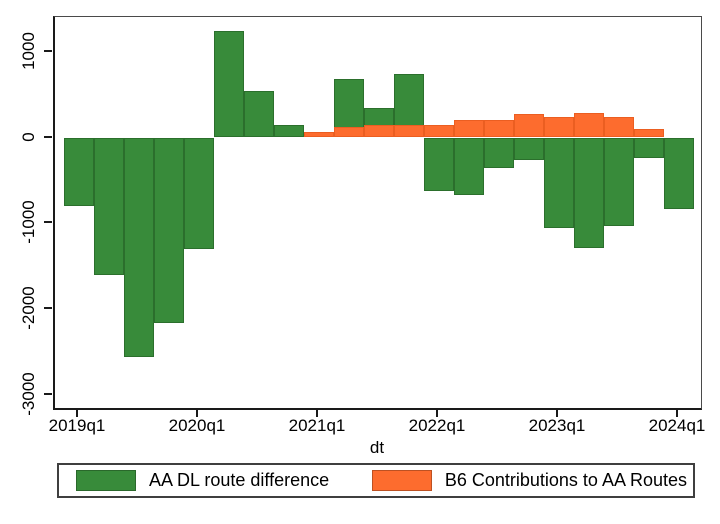  Describe the element at coordinates (559, 127) in the screenshot. I see `bar-orange-2023q1` at that location.